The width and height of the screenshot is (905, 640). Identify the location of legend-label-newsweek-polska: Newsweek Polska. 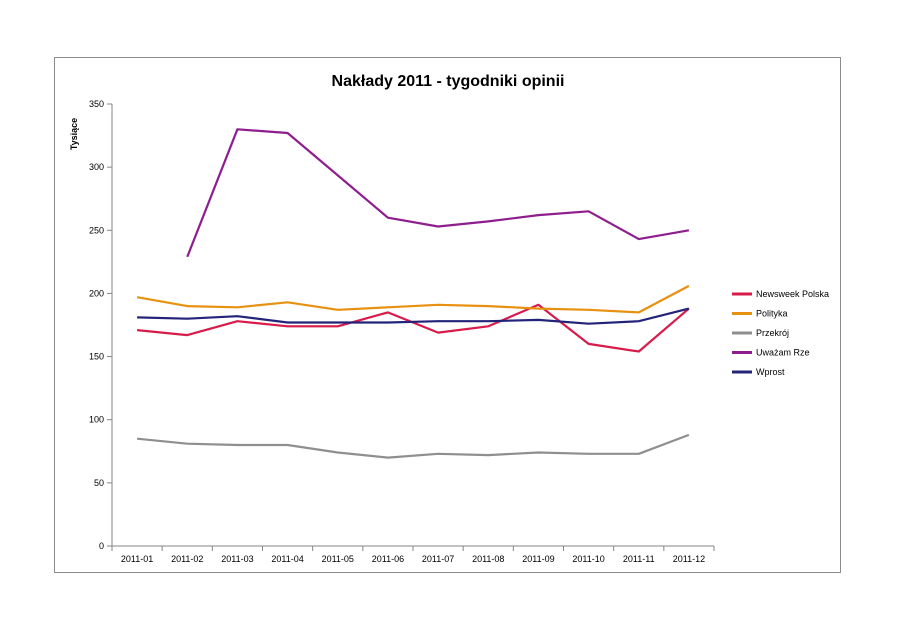
(792, 294).